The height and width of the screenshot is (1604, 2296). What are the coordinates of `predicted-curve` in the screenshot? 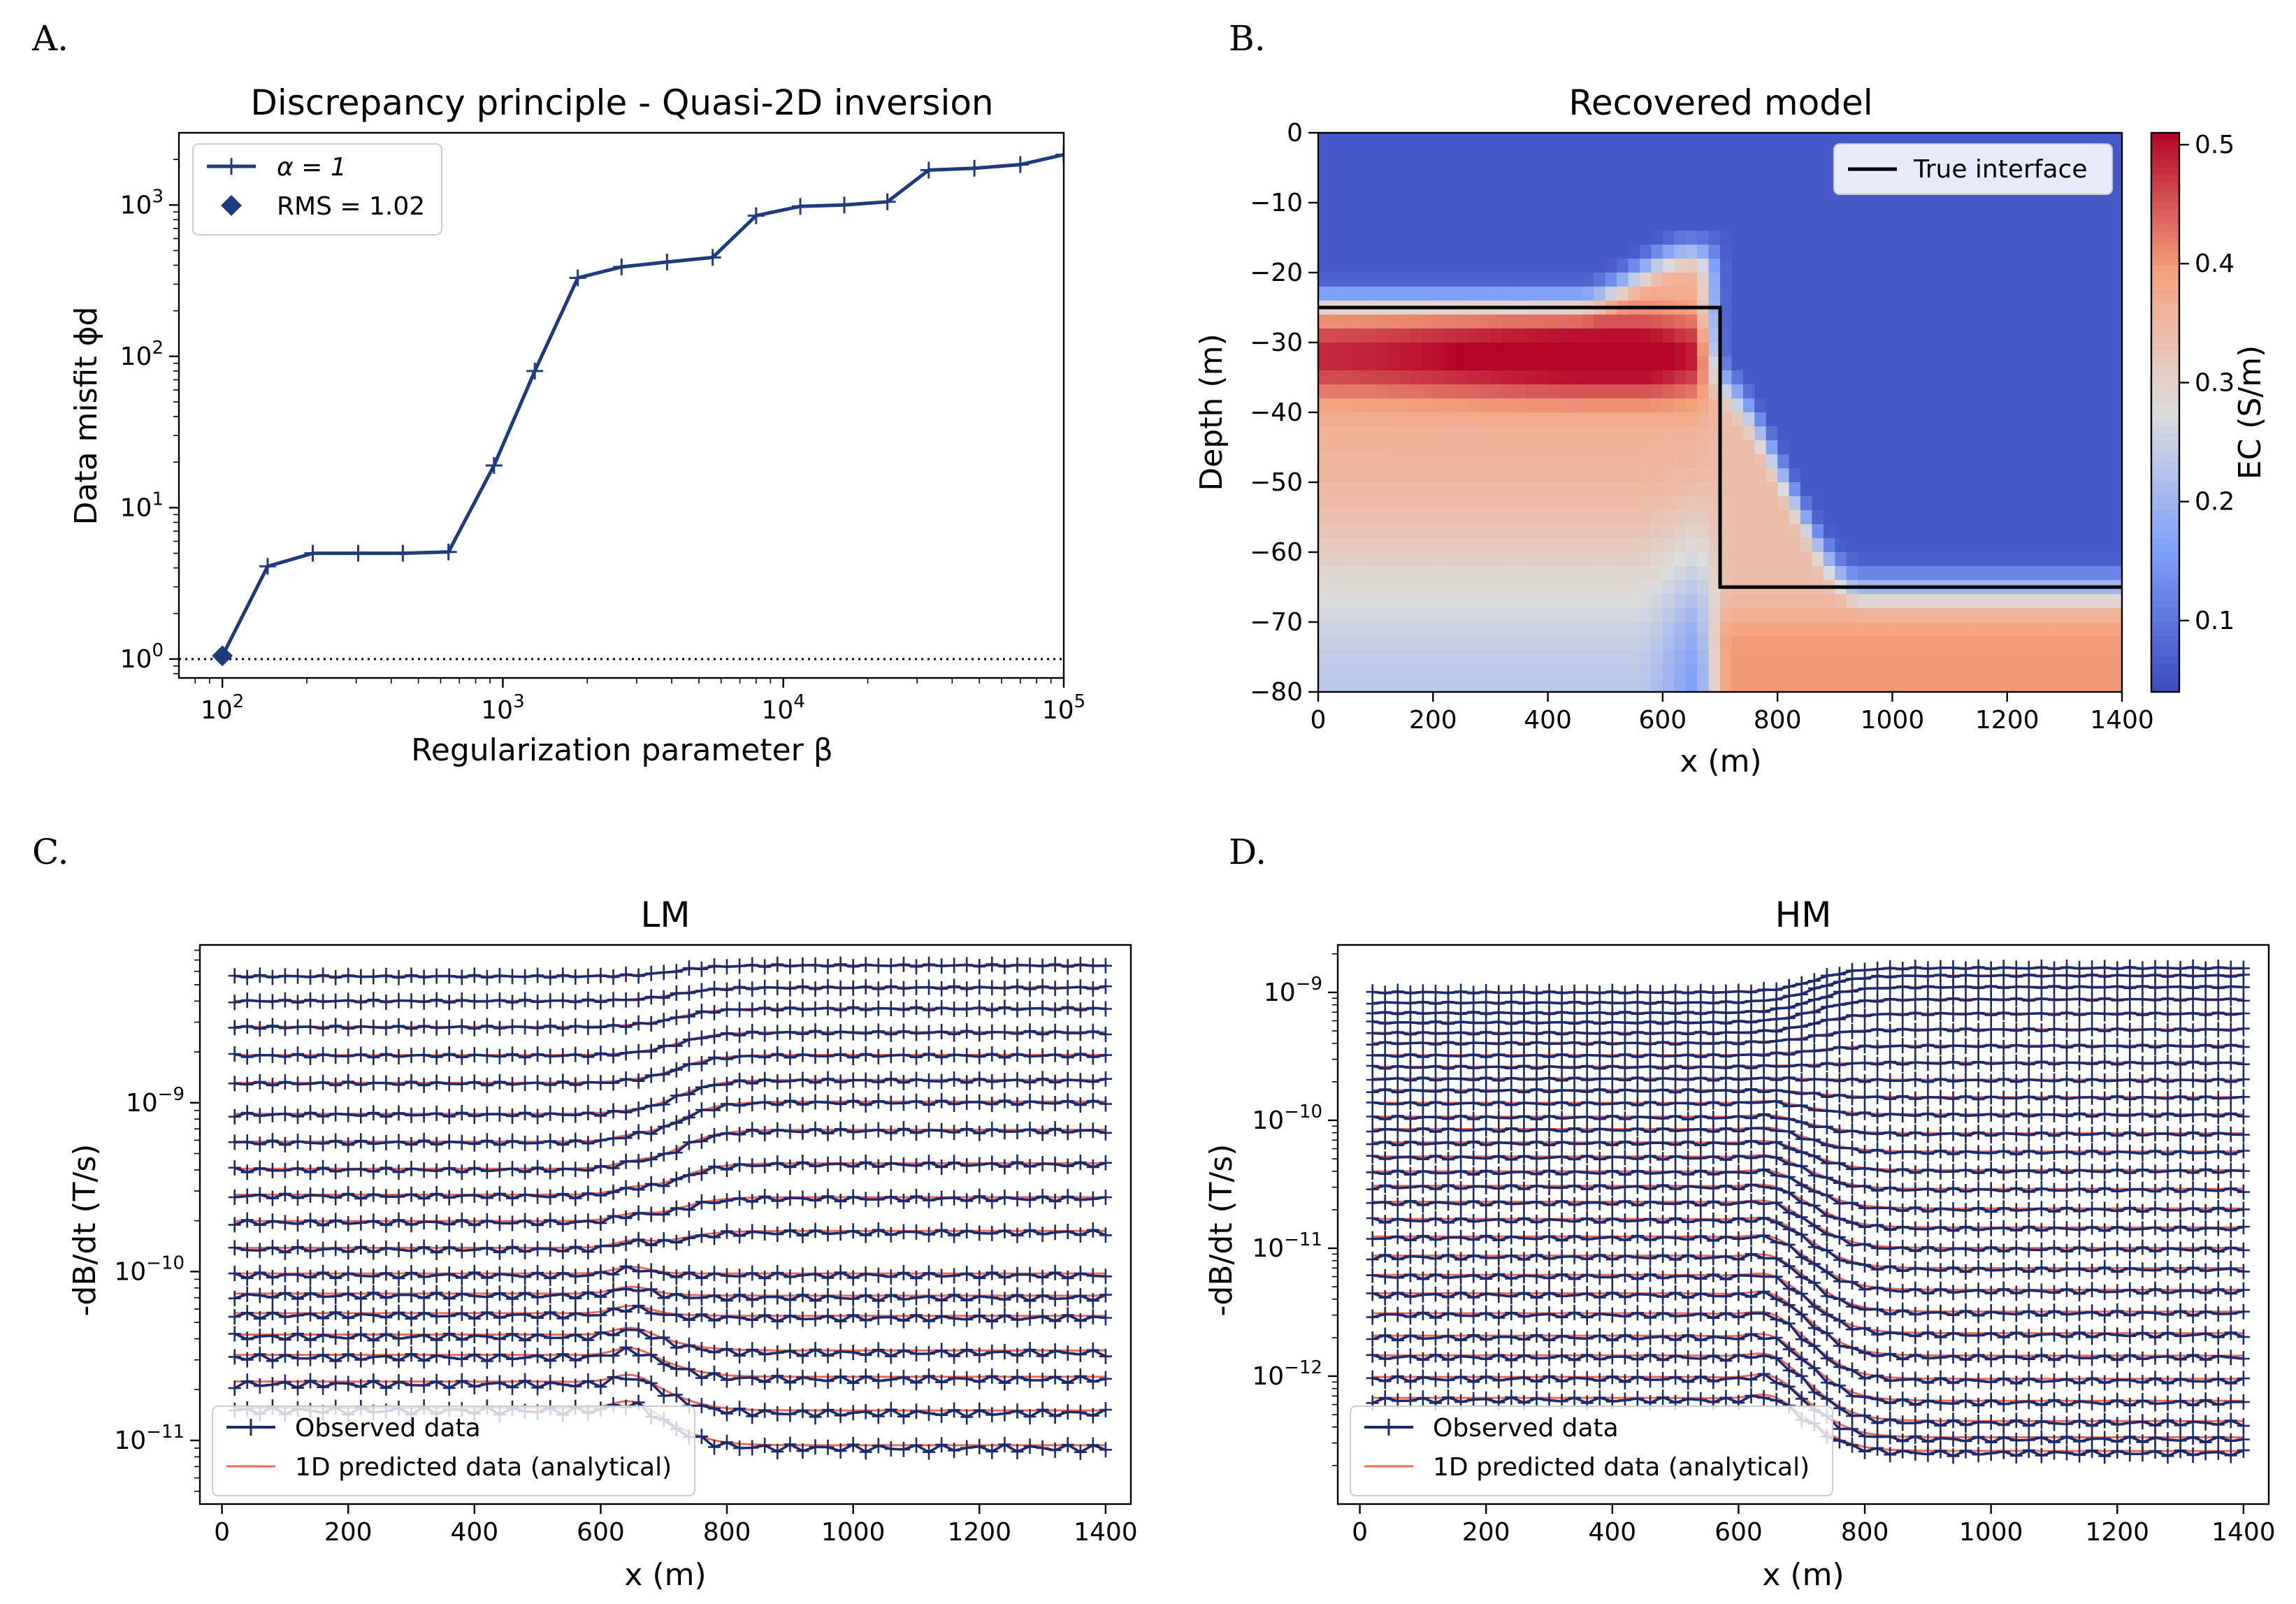 It's located at (1808, 1206).